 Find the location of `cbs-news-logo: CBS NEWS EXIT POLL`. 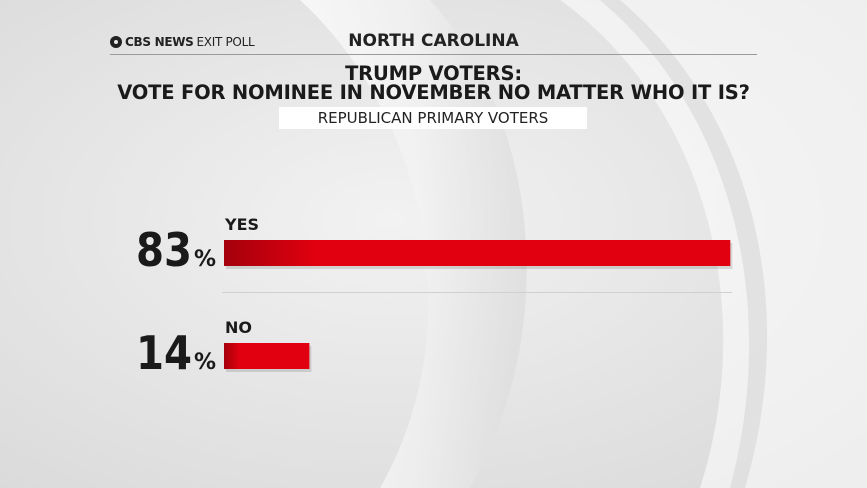

cbs-news-logo: CBS NEWS EXIT POLL is located at coordinates (182, 42).